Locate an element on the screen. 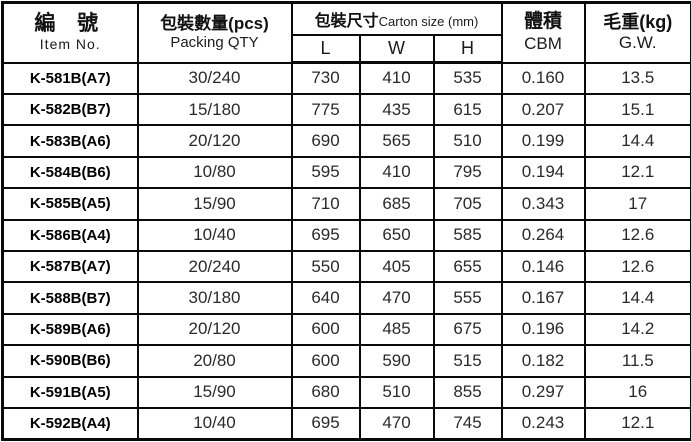 The image size is (691, 442). width-cell: 410 is located at coordinates (396, 172).